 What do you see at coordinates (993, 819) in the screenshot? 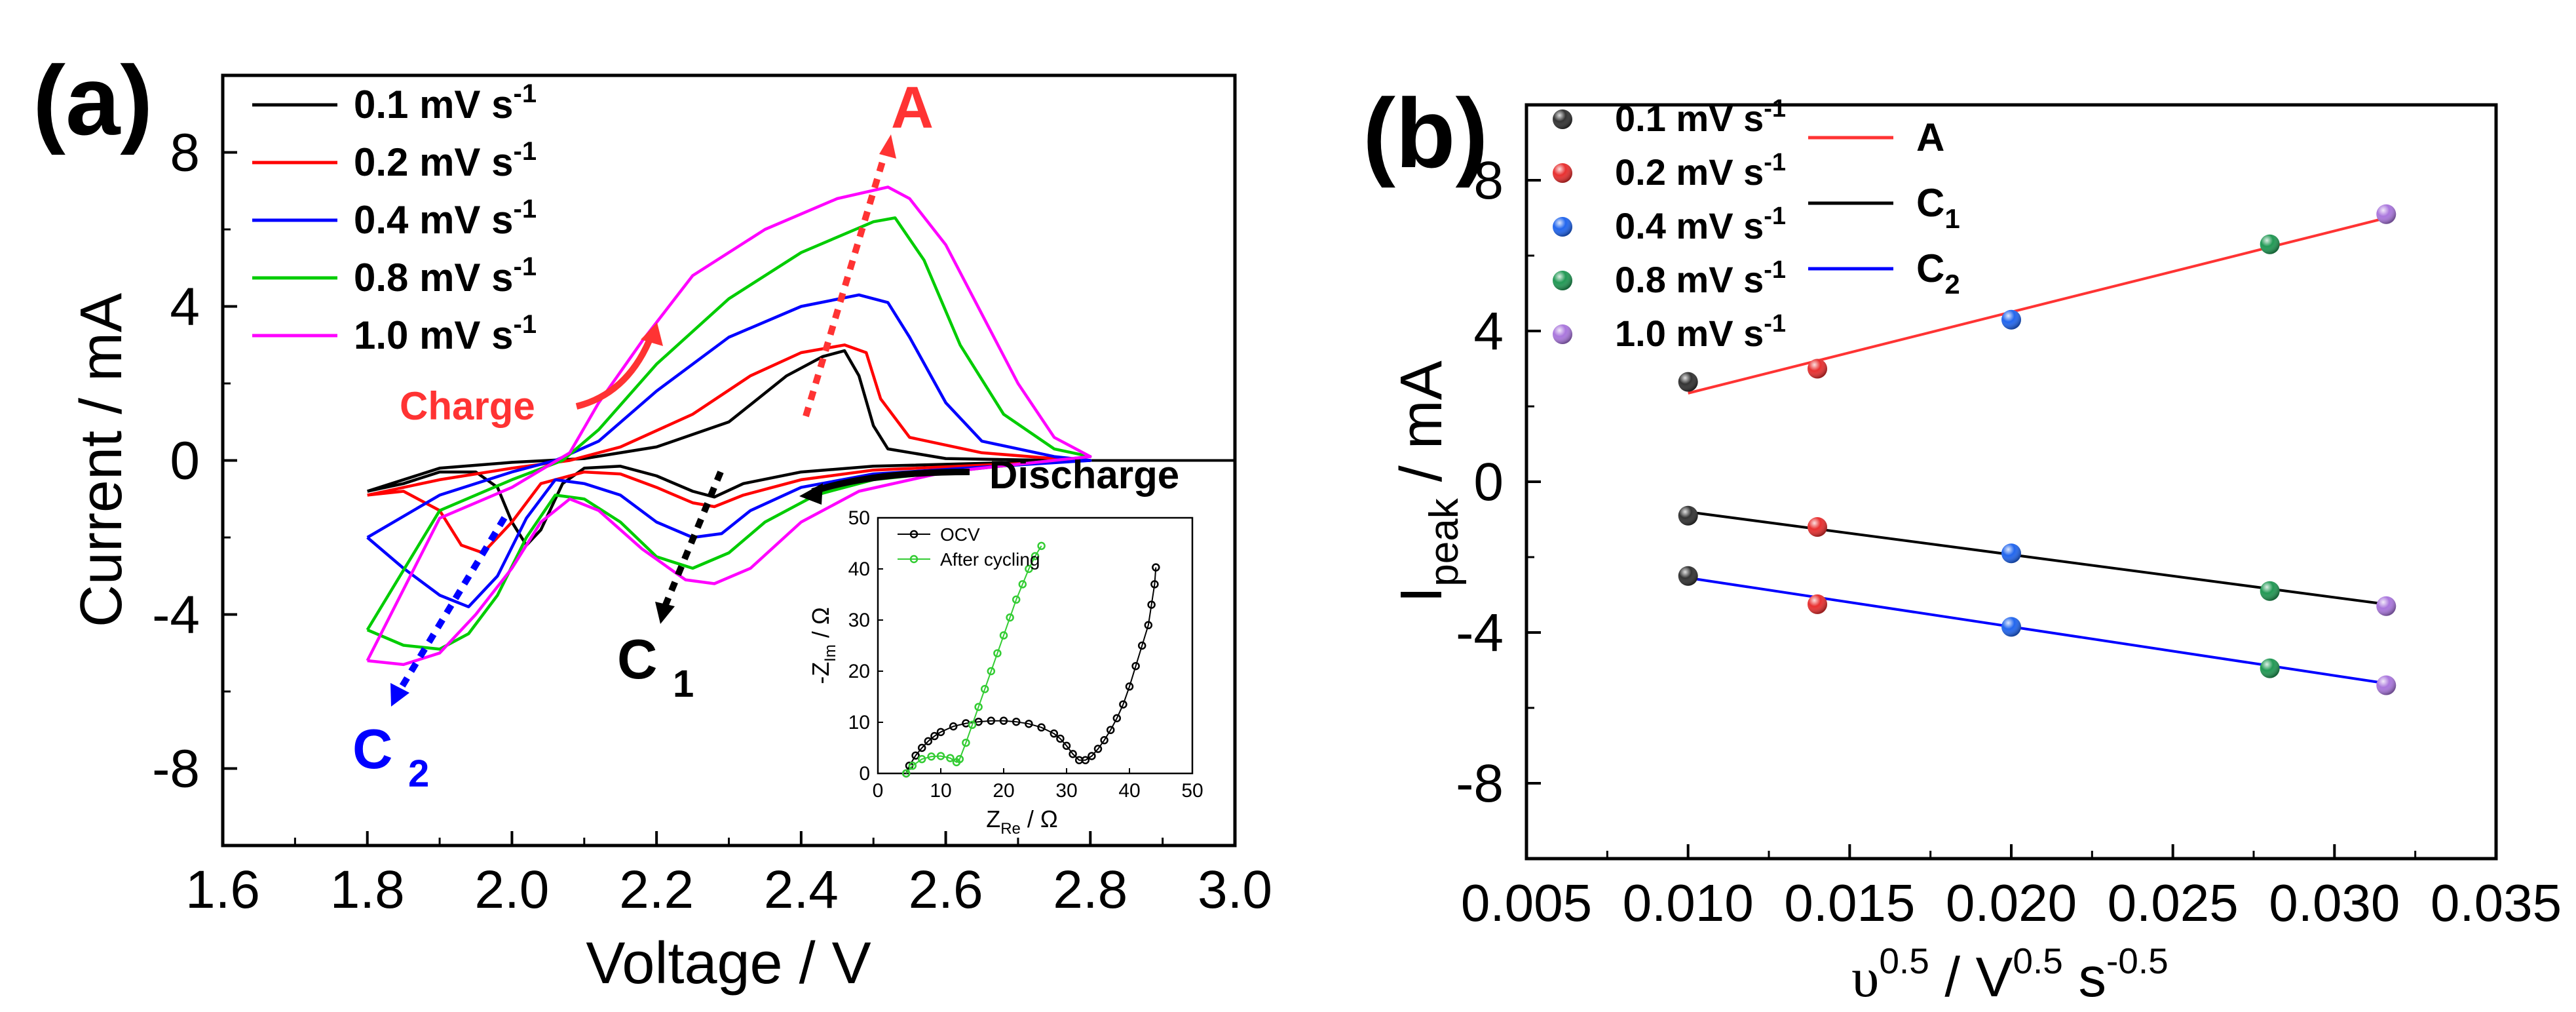
I see `inset-xlabel-main: Z` at bounding box center [993, 819].